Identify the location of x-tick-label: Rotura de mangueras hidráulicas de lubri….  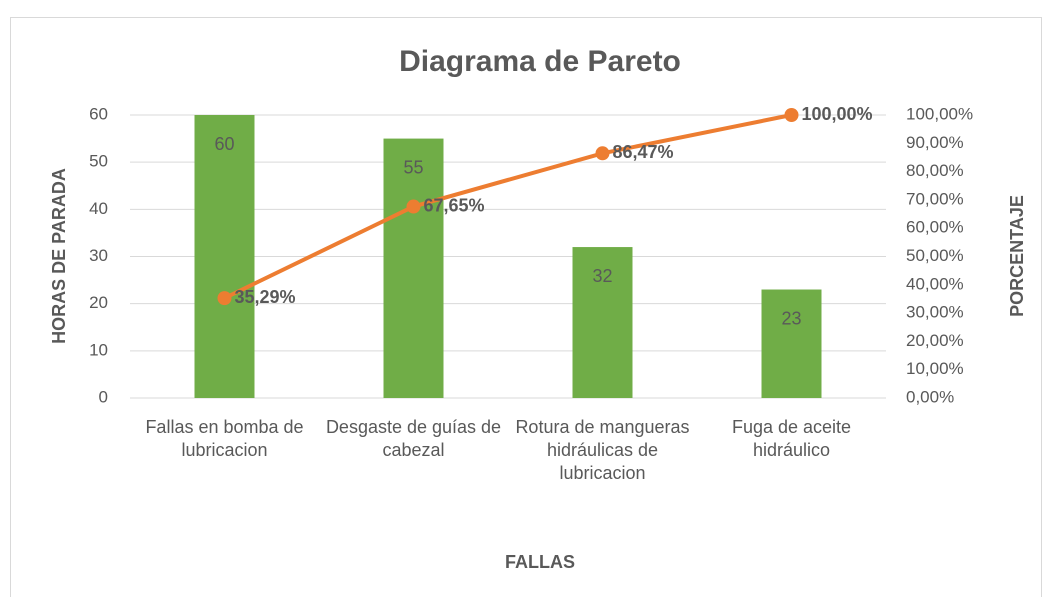
(602, 450).